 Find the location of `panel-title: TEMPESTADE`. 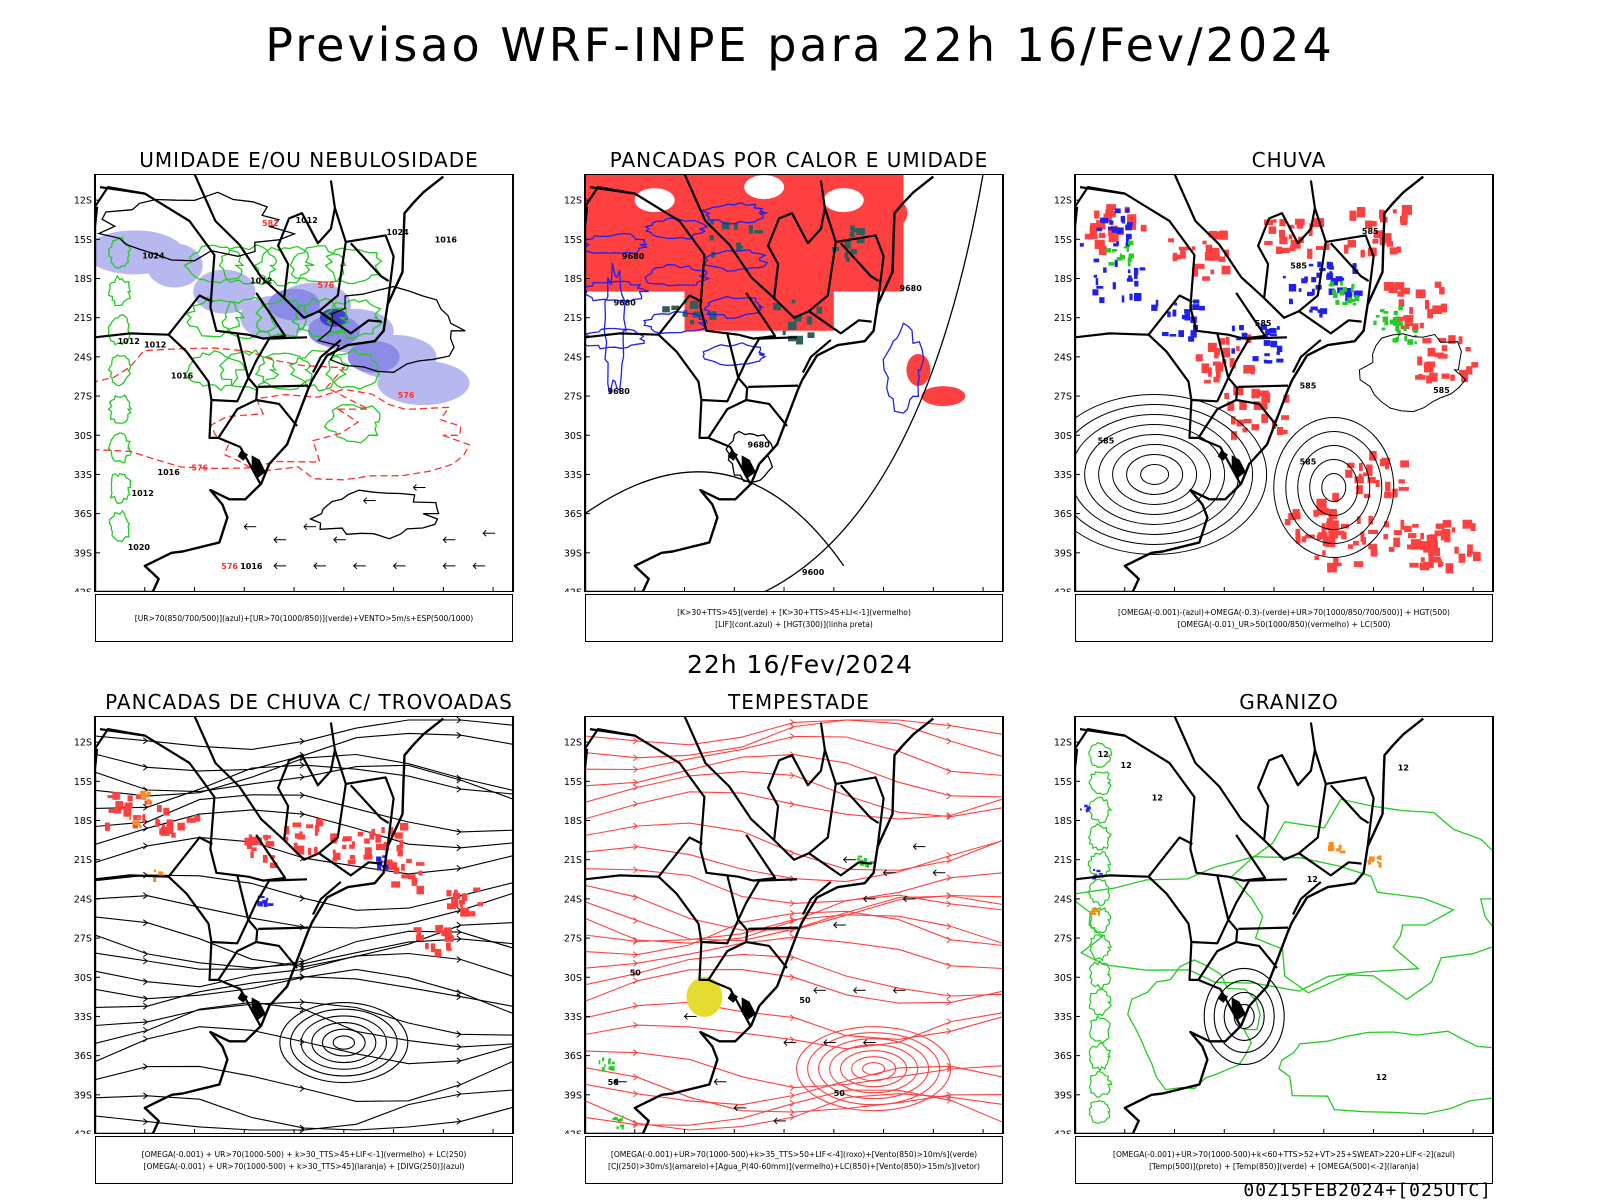

panel-title: TEMPESTADE is located at coordinates (799, 702).